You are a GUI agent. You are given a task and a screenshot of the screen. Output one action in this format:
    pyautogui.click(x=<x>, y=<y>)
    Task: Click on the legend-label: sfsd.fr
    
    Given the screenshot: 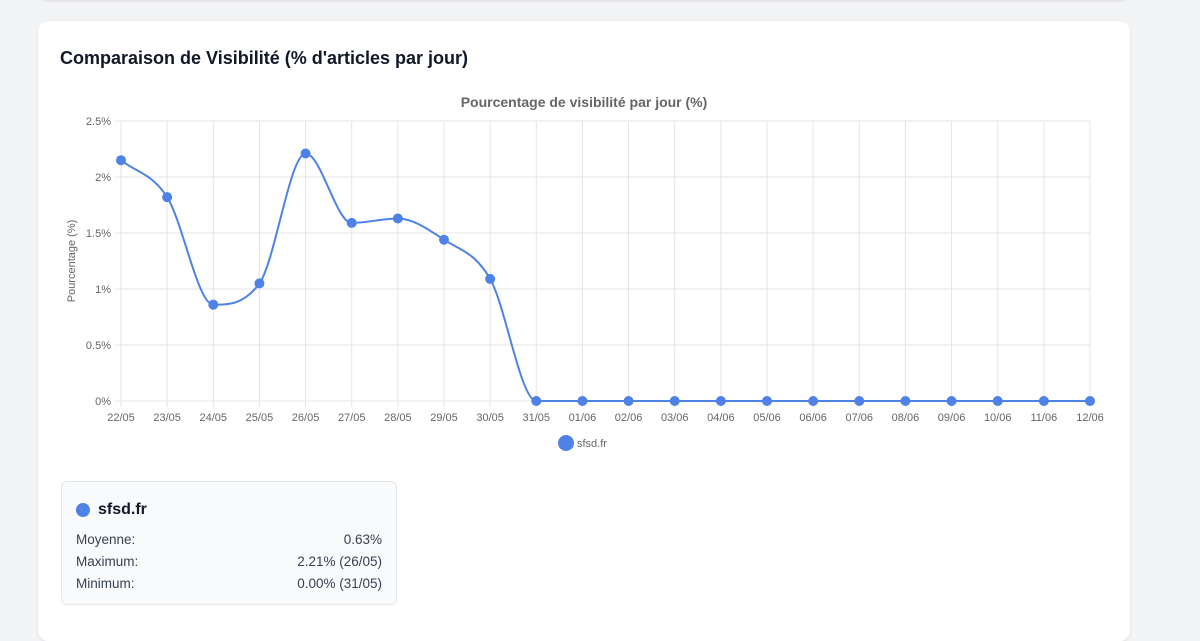 What is the action you would take?
    pyautogui.click(x=592, y=444)
    